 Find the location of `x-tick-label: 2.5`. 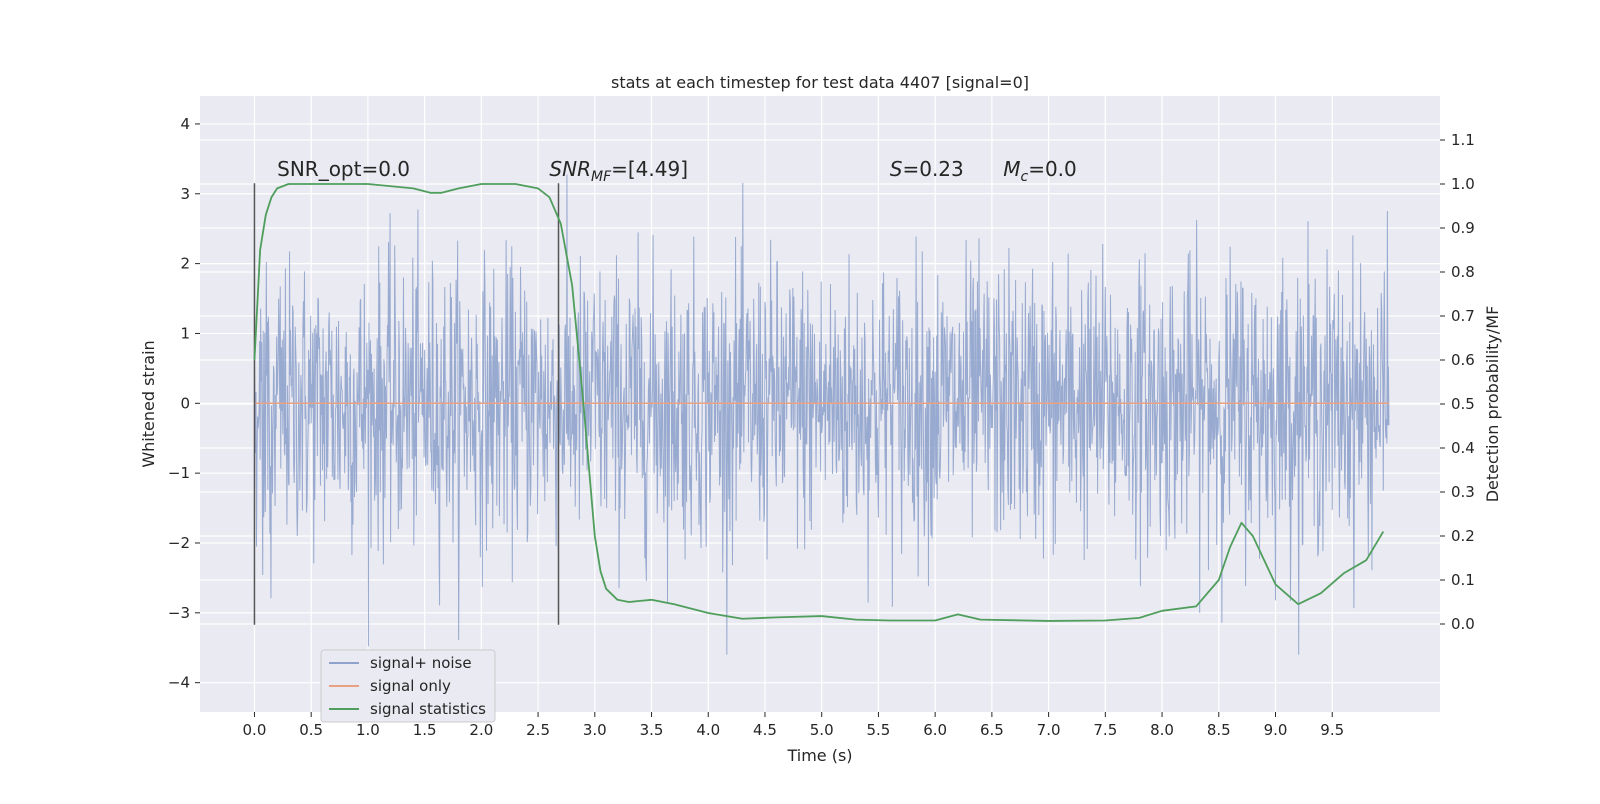

x-tick-label: 2.5 is located at coordinates (538, 730).